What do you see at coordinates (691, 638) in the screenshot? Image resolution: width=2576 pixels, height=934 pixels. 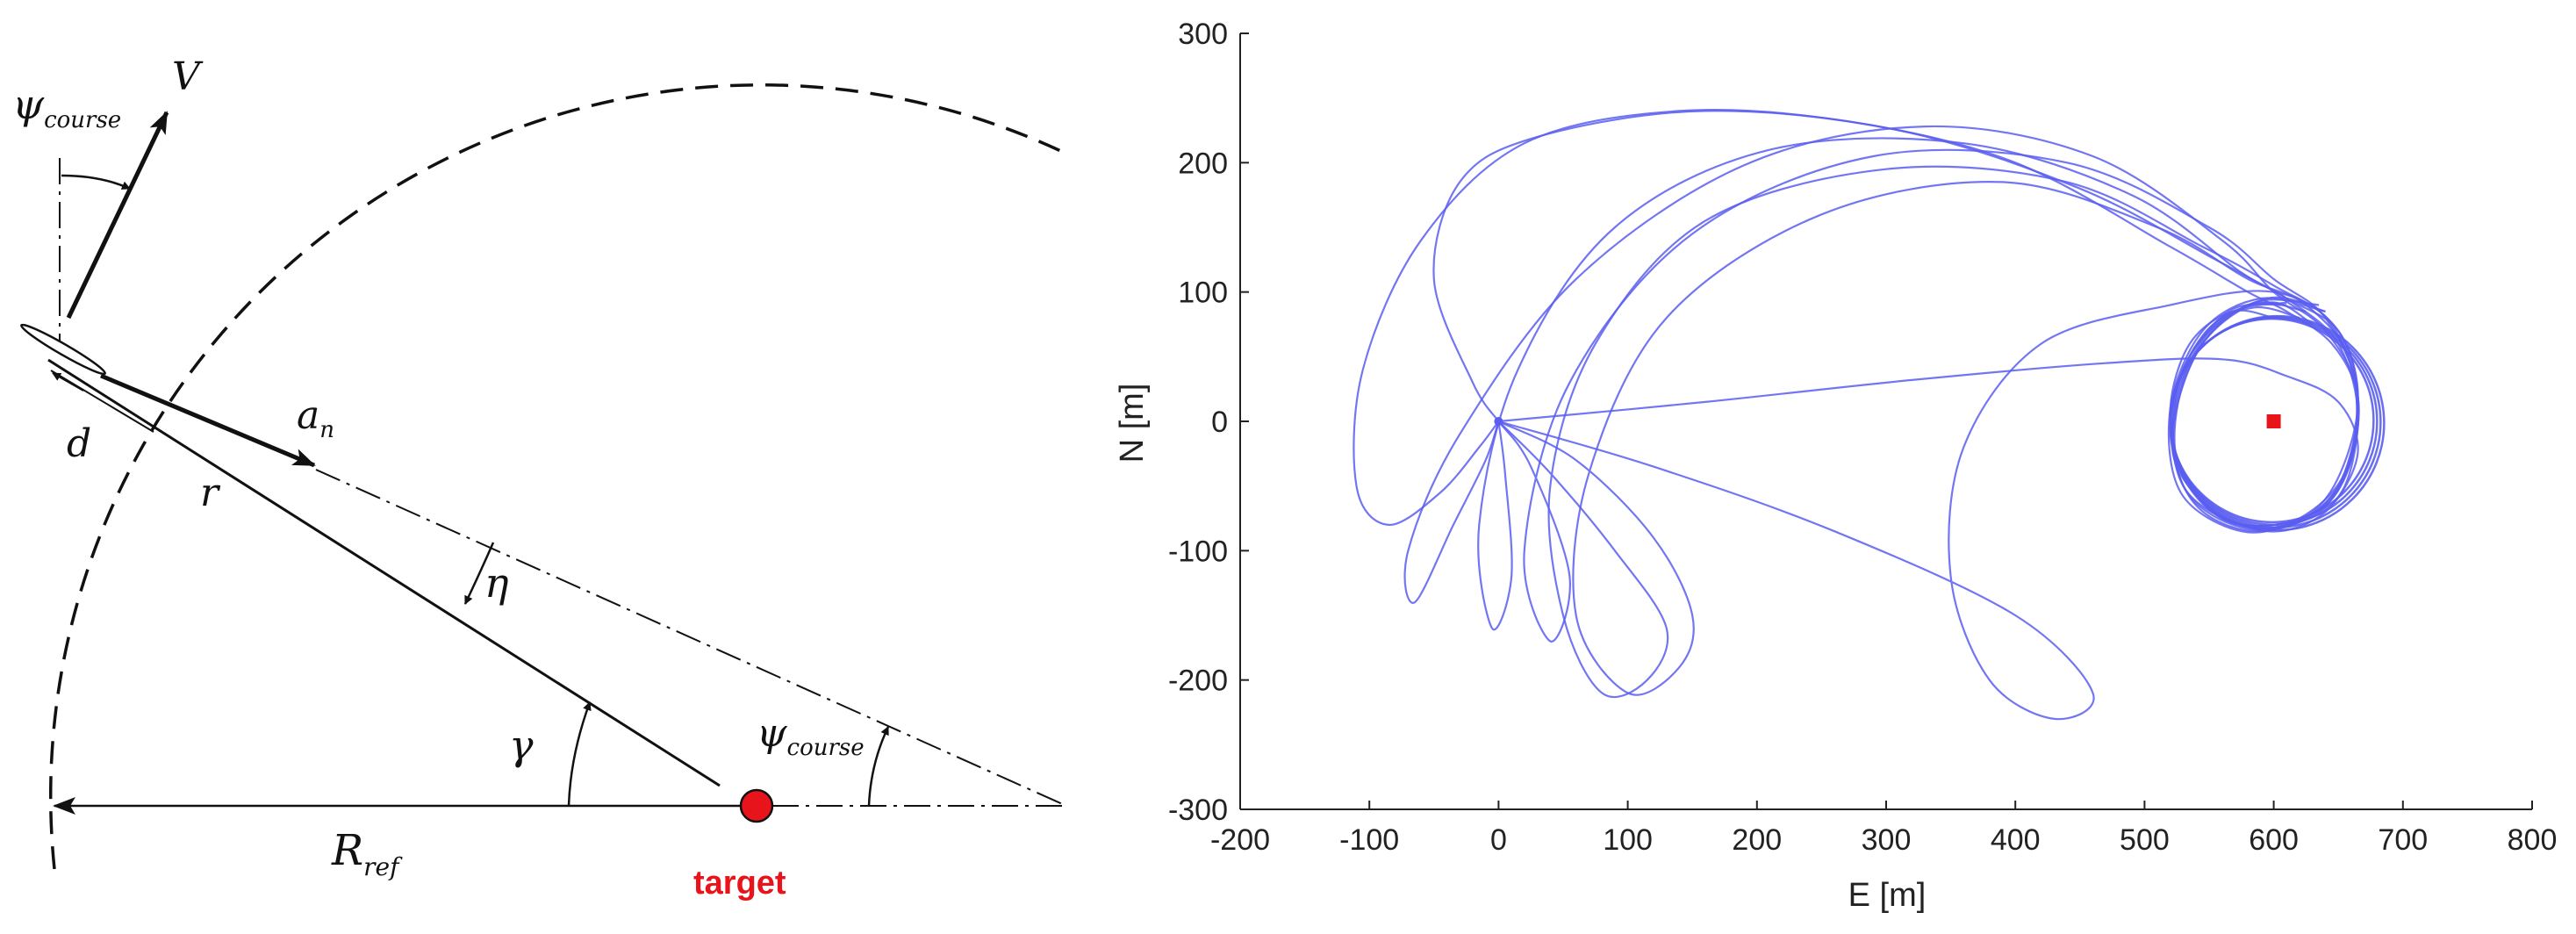 I see `course-line-dashdot` at bounding box center [691, 638].